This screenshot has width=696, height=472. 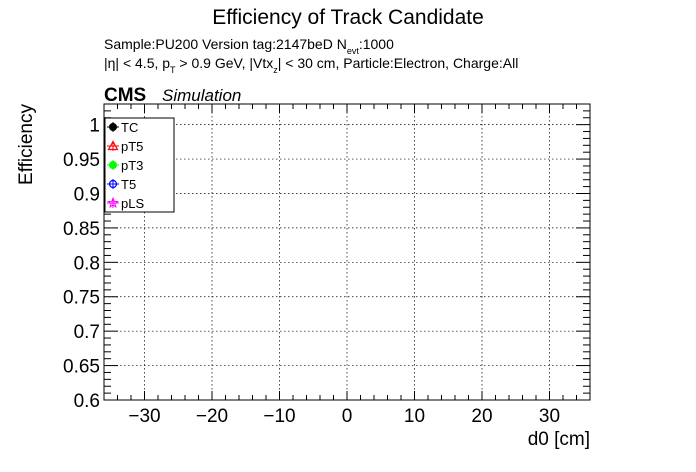 I want to click on y-tick-label: 0.85, so click(x=81, y=229).